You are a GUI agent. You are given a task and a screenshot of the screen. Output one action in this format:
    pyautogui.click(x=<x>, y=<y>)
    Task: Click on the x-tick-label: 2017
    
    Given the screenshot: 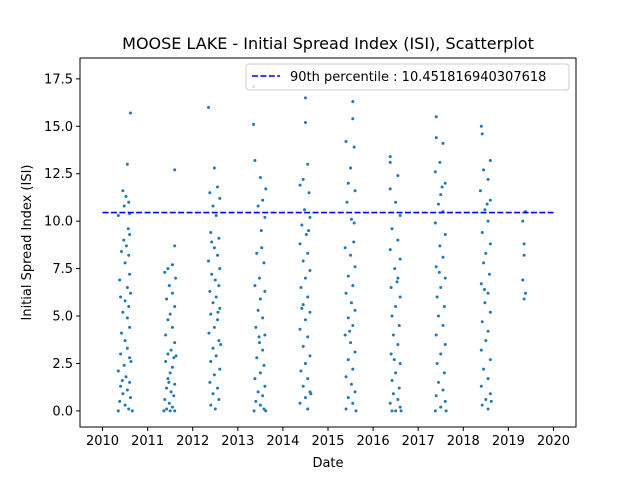 What is the action you would take?
    pyautogui.click(x=418, y=441)
    